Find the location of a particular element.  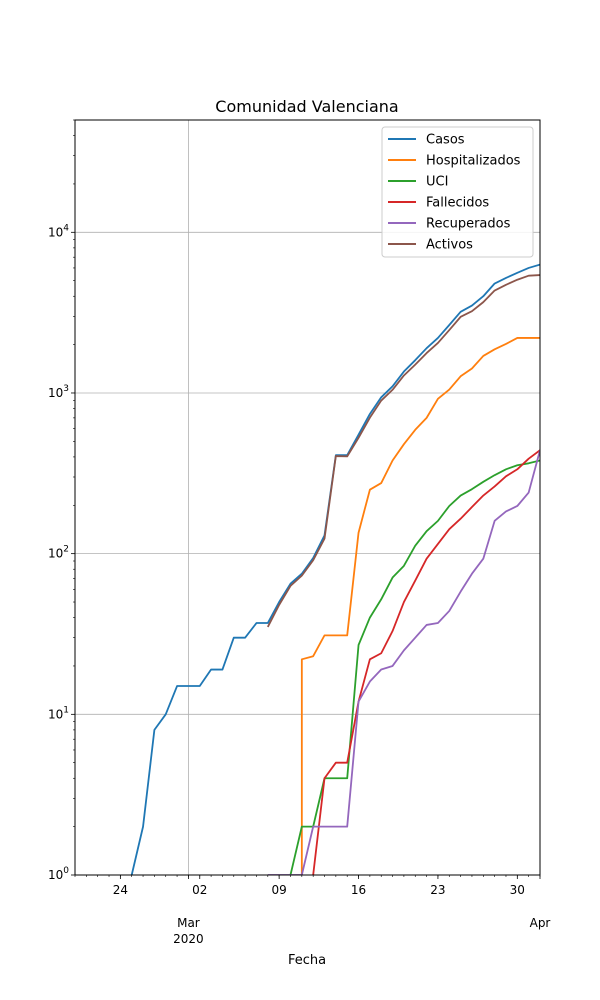

legend-label: Fallecidos is located at coordinates (457, 203).